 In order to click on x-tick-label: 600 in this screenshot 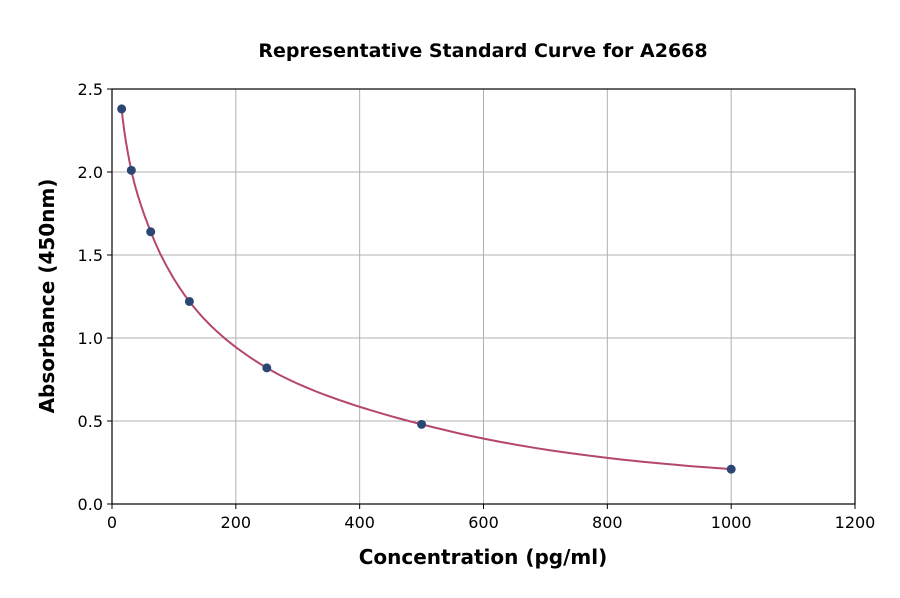, I will do `click(483, 522)`.